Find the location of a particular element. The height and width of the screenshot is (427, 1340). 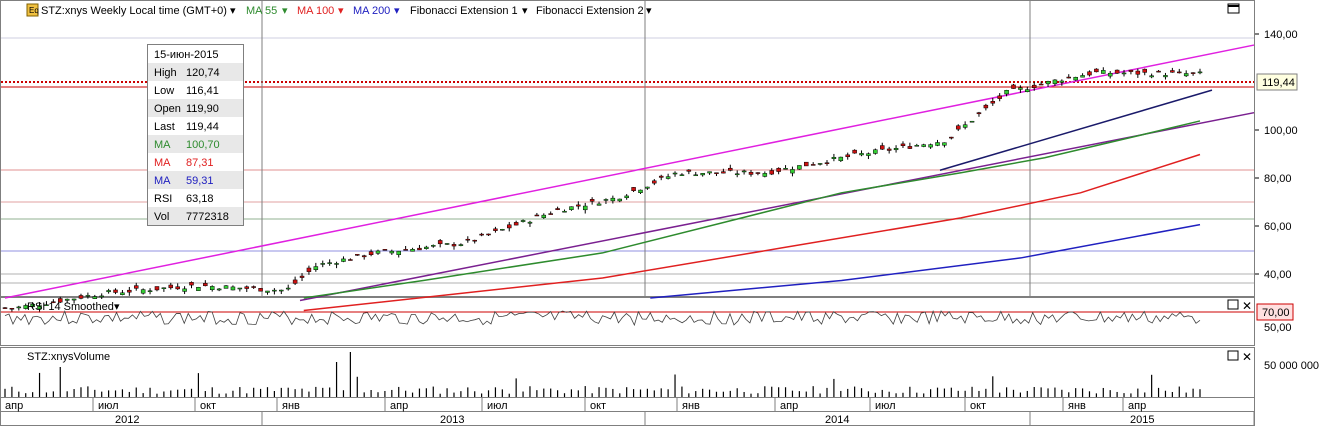

tooltip-row-value: 116,41 is located at coordinates (202, 91).